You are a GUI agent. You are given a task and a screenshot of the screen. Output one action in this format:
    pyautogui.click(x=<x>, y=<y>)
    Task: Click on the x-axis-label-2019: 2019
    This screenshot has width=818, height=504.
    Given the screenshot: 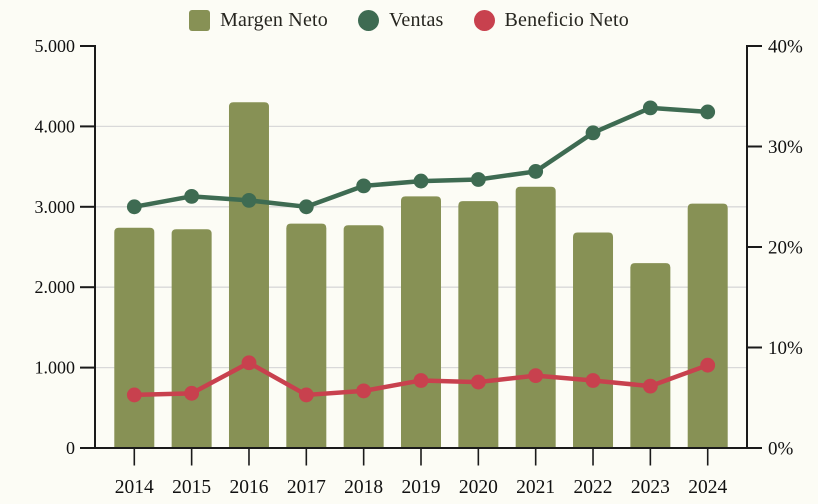 What is the action you would take?
    pyautogui.click(x=421, y=487)
    